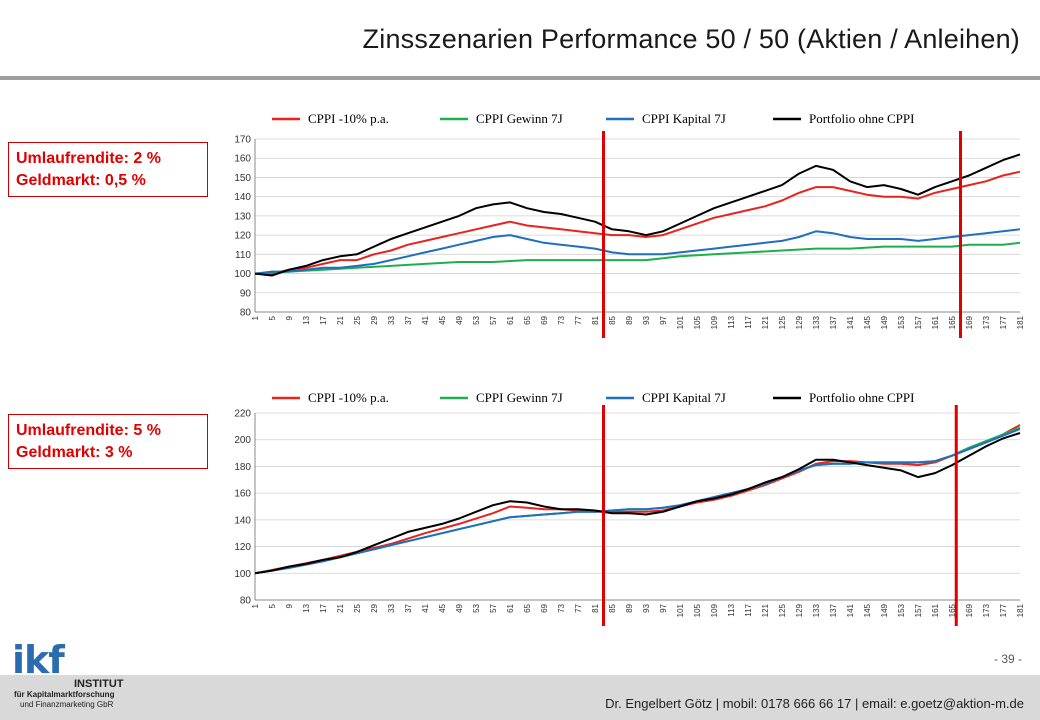  What do you see at coordinates (408, 319) in the screenshot?
I see `x-tick-label: 37` at bounding box center [408, 319].